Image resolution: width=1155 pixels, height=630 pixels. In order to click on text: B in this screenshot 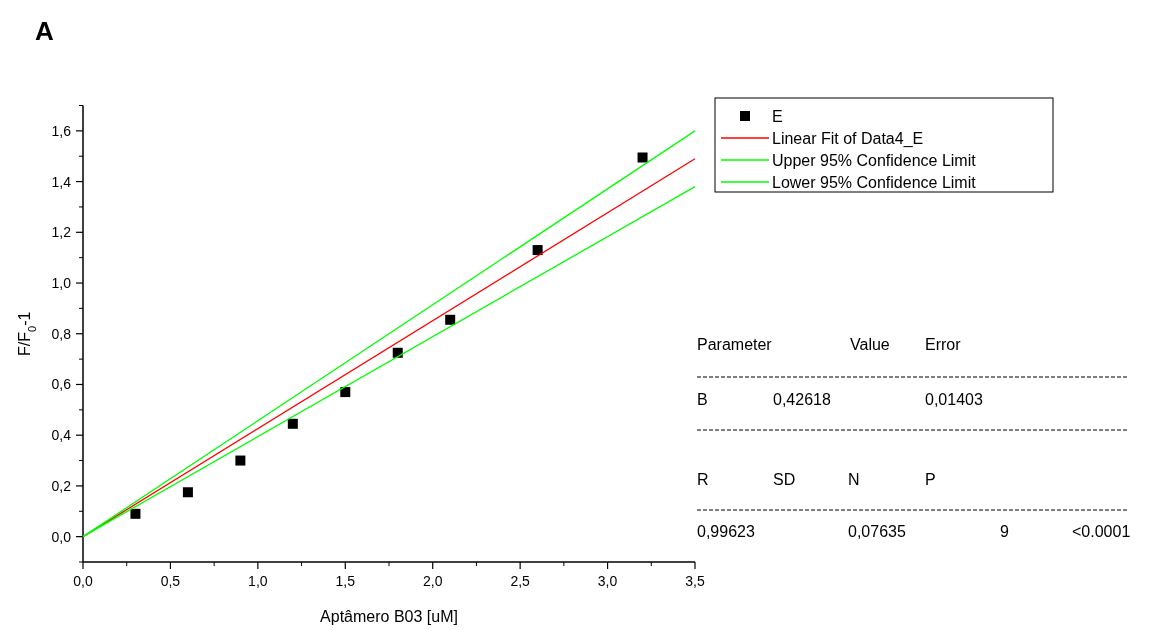, I will do `click(702, 399)`.